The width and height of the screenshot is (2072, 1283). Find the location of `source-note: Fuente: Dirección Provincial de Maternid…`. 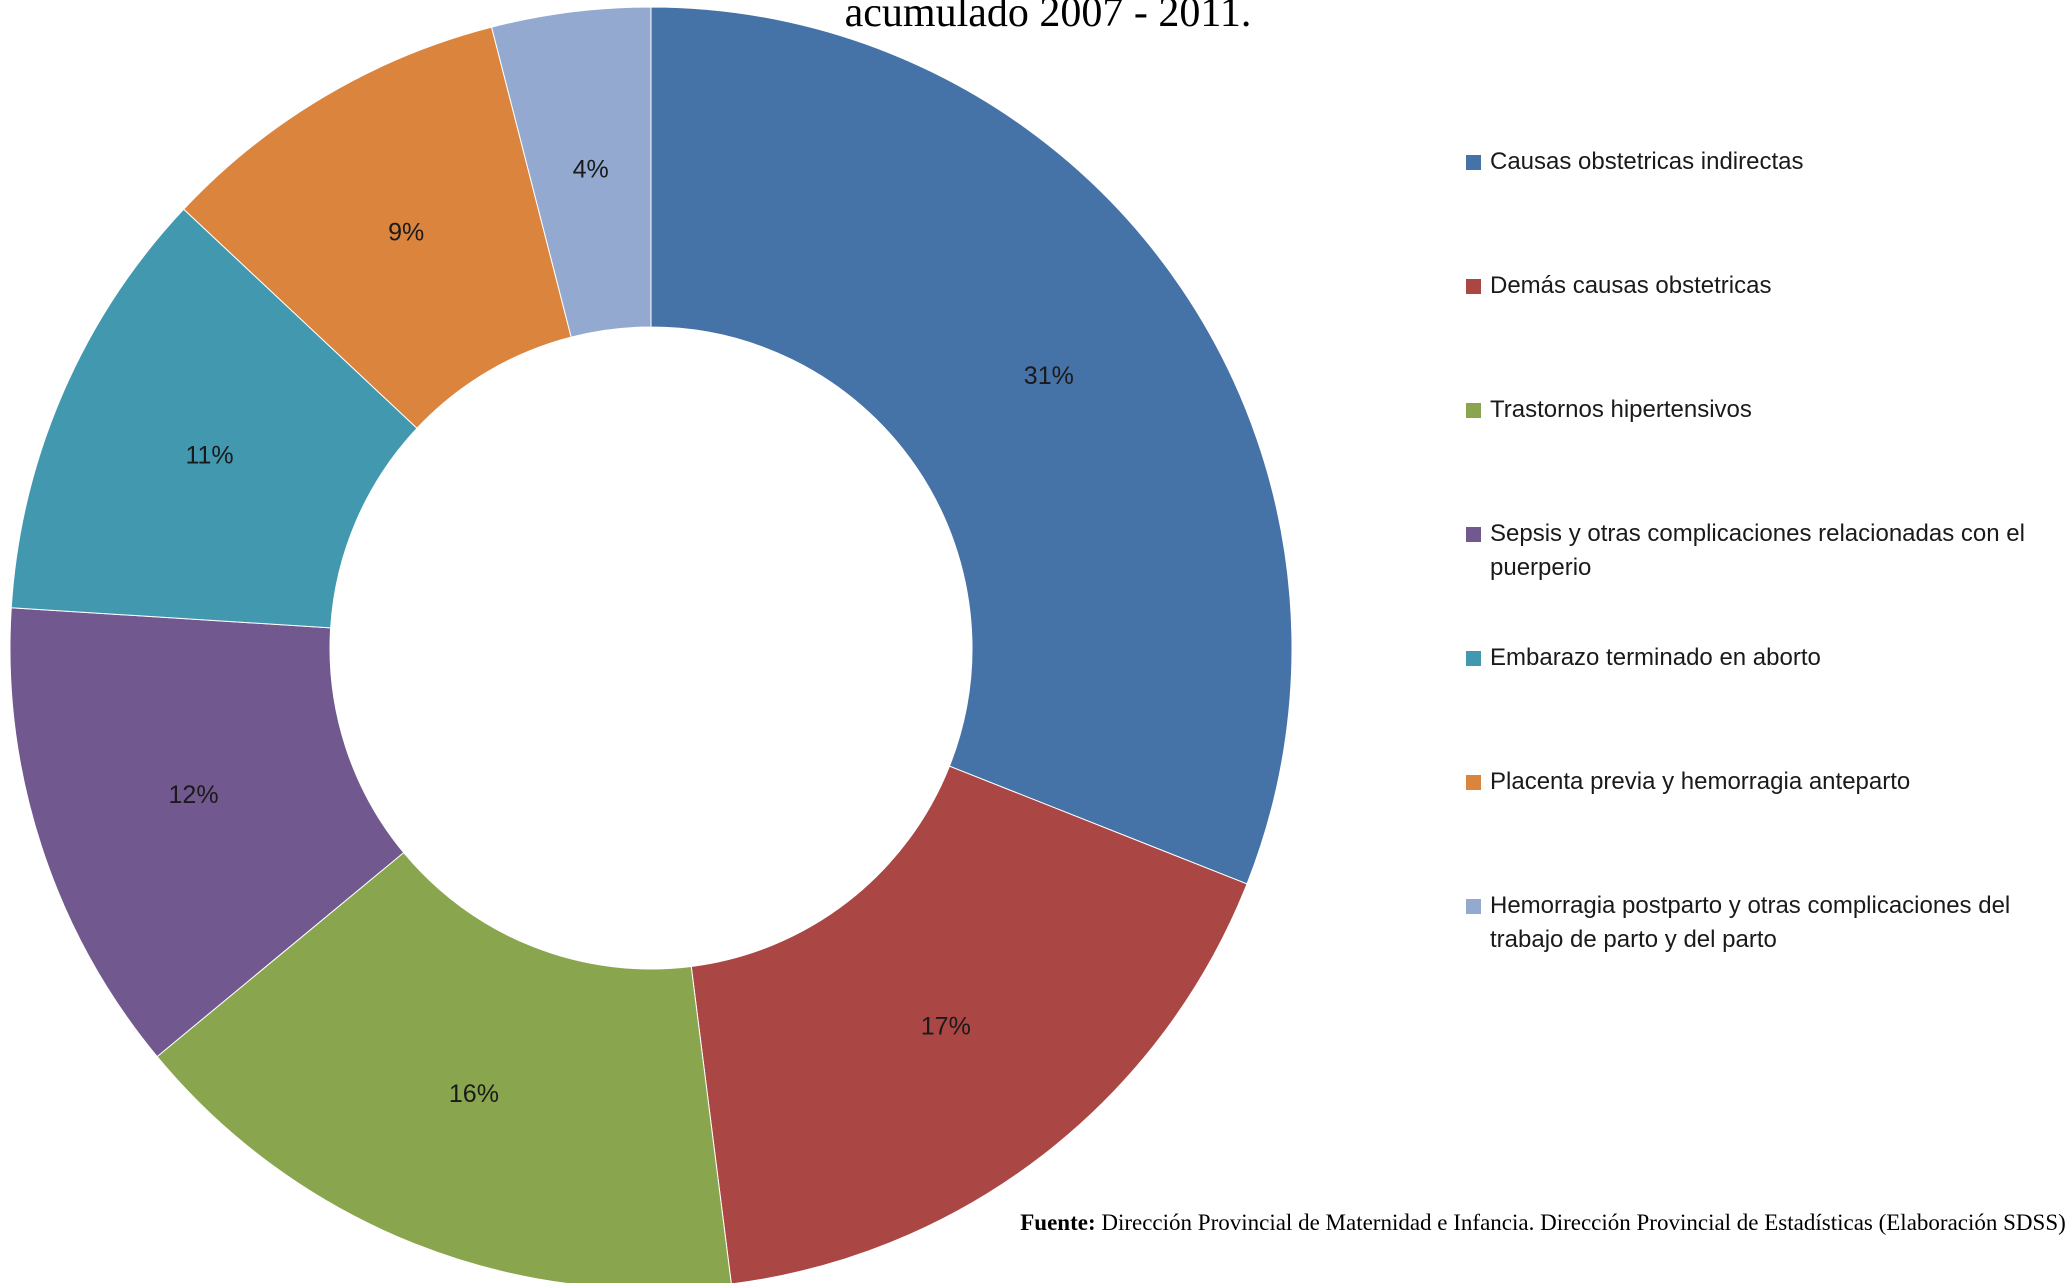

source-note: Fuente: Dirección Provincial de Maternid… is located at coordinates (1543, 1223).